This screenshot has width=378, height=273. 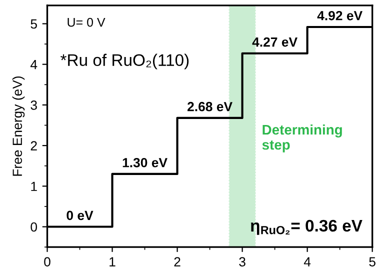 I want to click on x-tick-label: 0, so click(x=47, y=261).